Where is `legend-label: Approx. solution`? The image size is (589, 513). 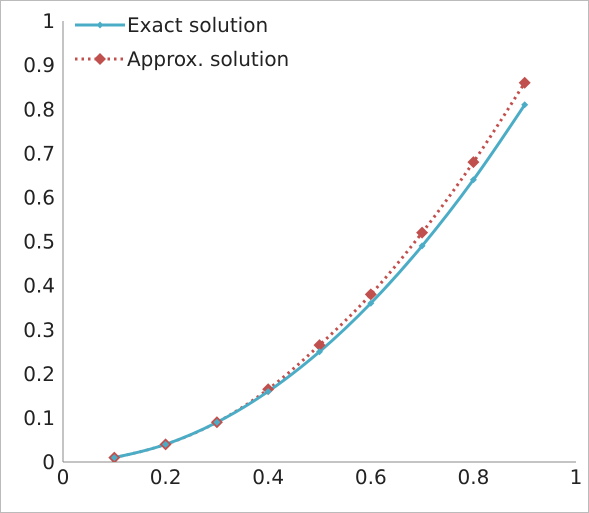 legend-label: Approx. solution is located at coordinates (208, 59).